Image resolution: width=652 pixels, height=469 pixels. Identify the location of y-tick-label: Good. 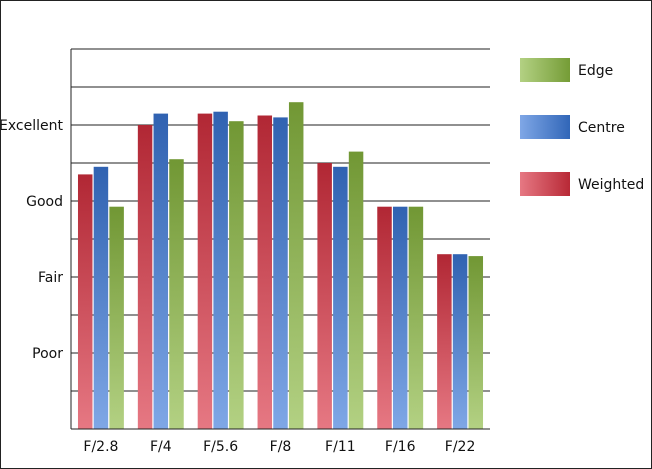
(44, 202).